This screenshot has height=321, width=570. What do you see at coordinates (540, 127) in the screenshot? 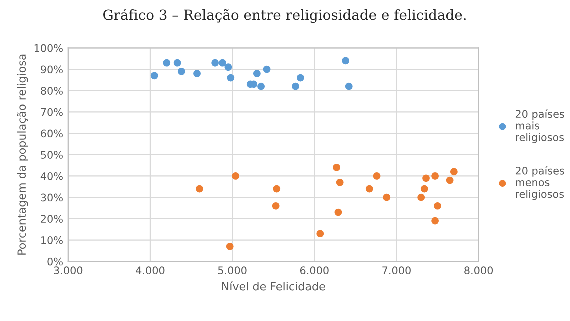
I see `legend-label: 20 países mais religiosos` at bounding box center [540, 127].